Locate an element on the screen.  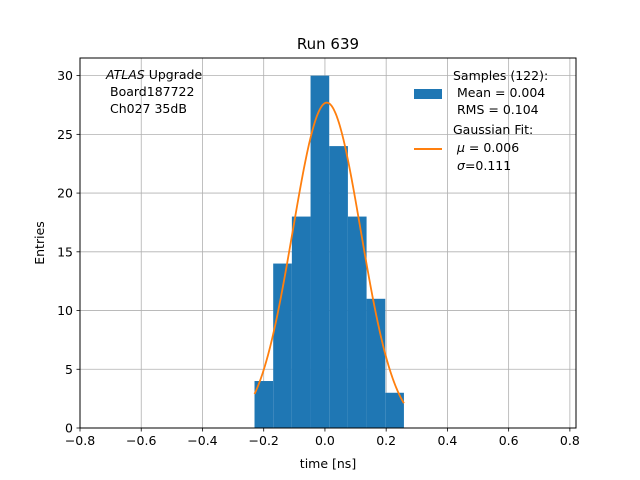
y-tick-label: 30 is located at coordinates (65, 75).